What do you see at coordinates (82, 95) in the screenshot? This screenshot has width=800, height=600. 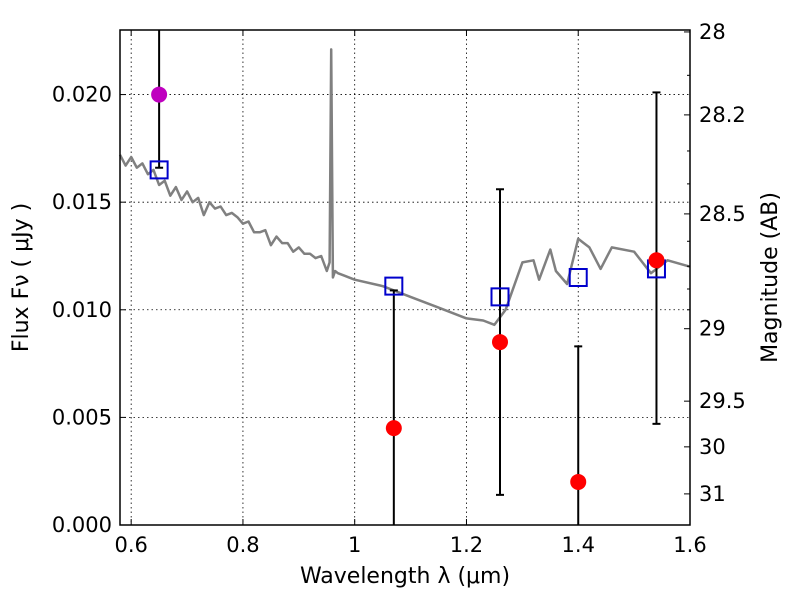 I see `y-tick-label: 0.020` at bounding box center [82, 95].